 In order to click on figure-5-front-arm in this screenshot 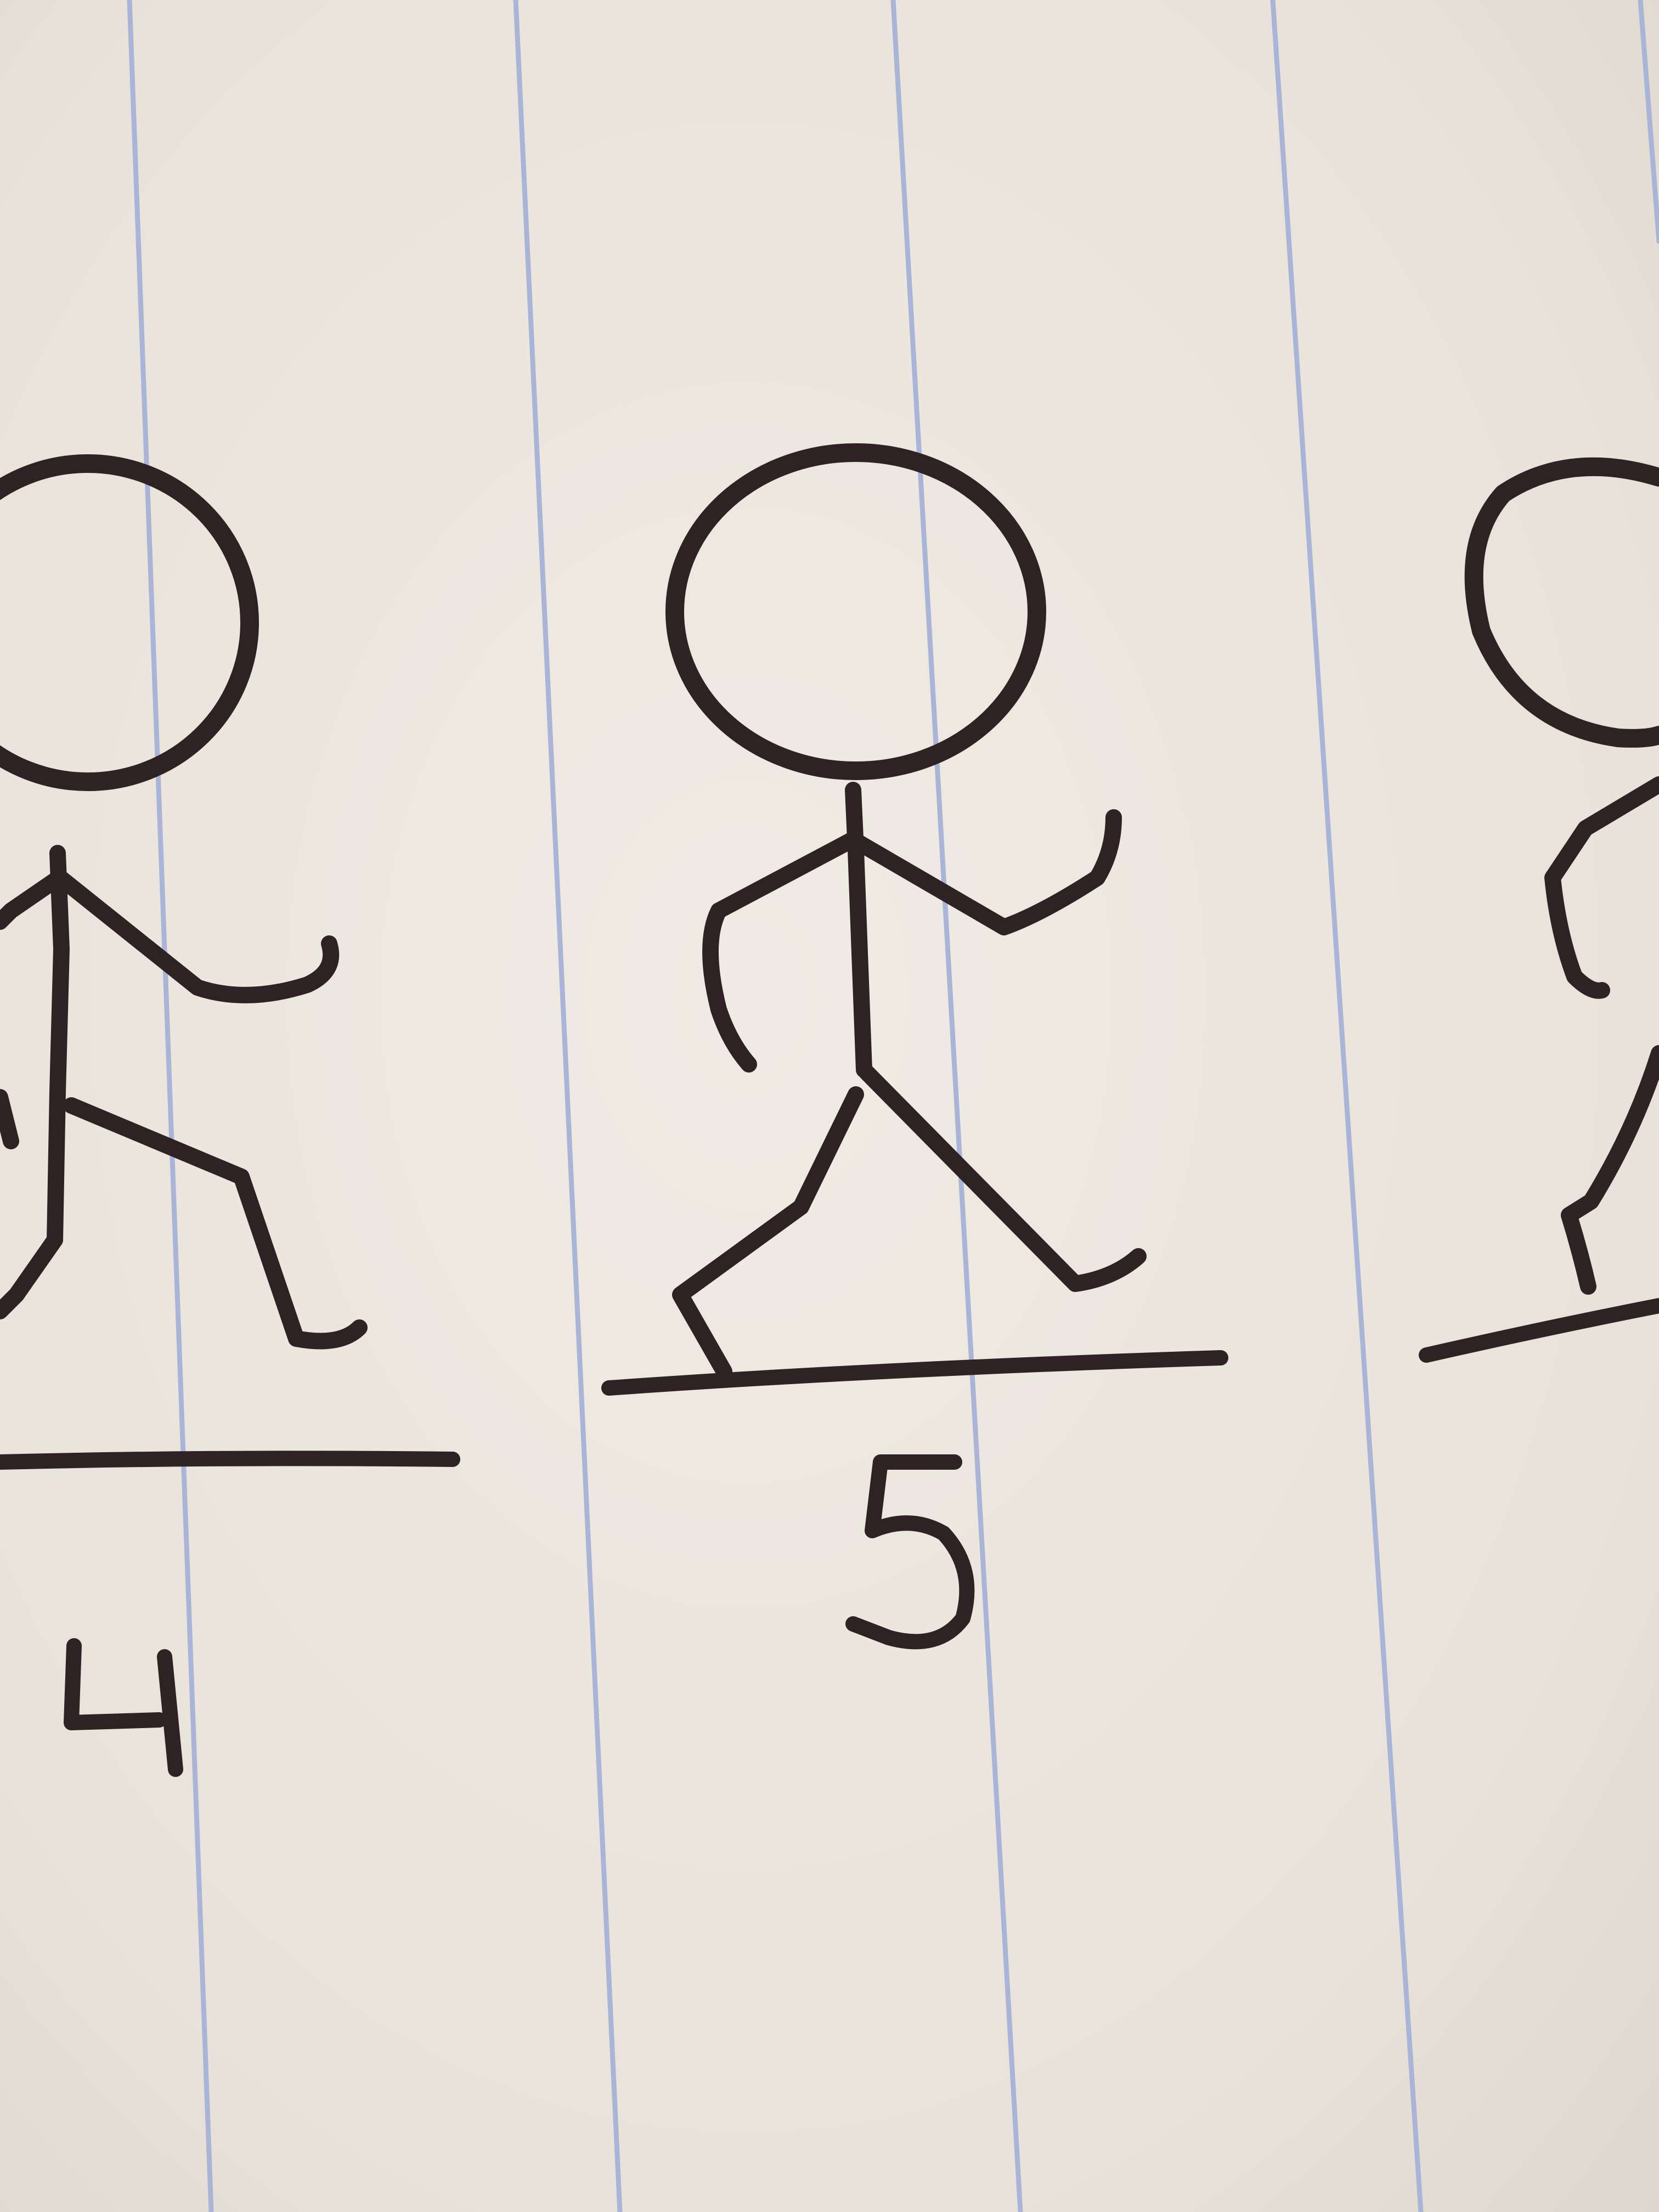, I will do `click(983, 872)`.